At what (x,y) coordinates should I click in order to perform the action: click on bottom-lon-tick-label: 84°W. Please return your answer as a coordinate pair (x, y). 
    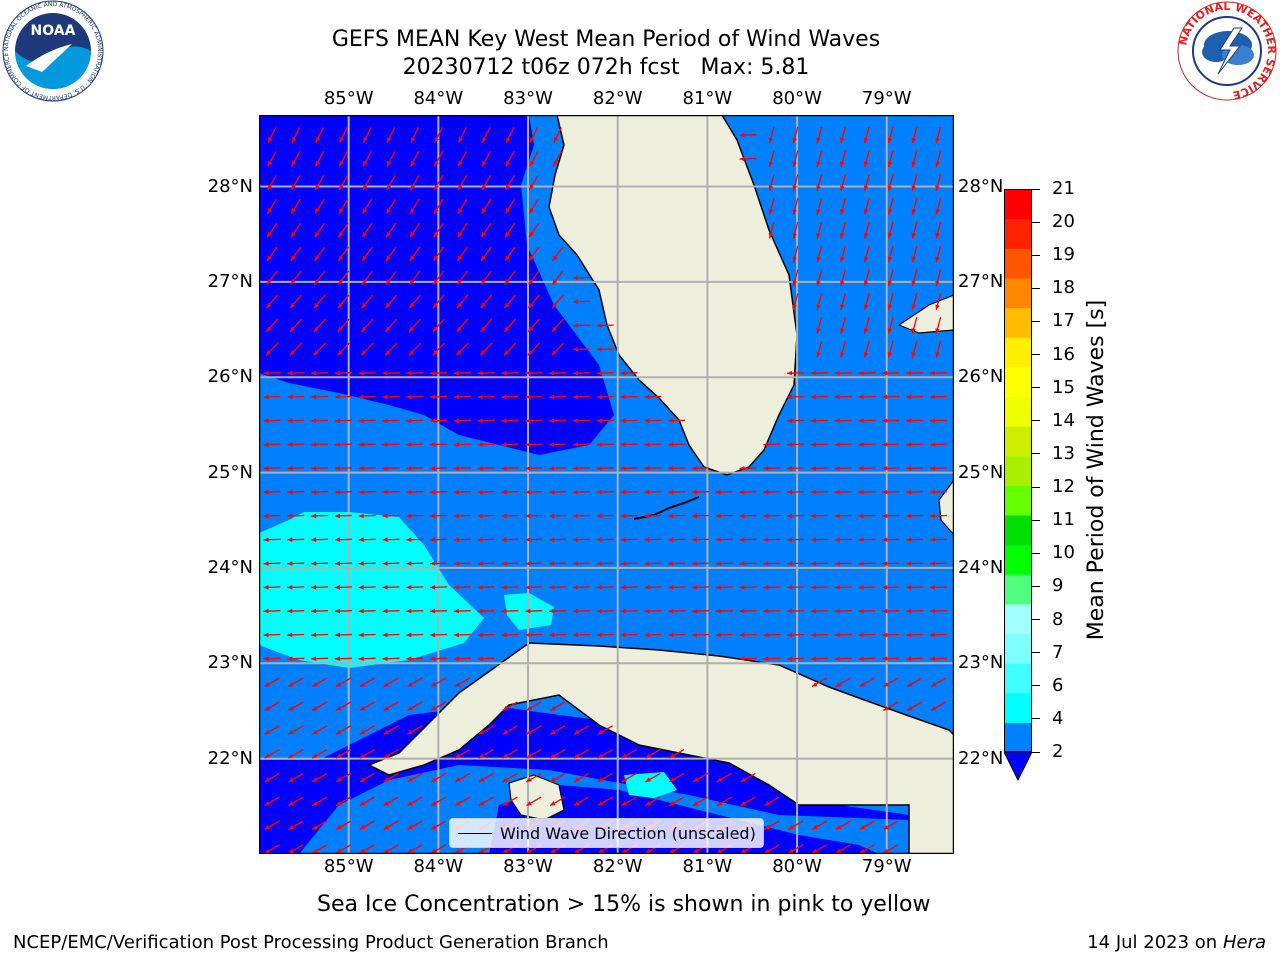
    Looking at the image, I should click on (438, 866).